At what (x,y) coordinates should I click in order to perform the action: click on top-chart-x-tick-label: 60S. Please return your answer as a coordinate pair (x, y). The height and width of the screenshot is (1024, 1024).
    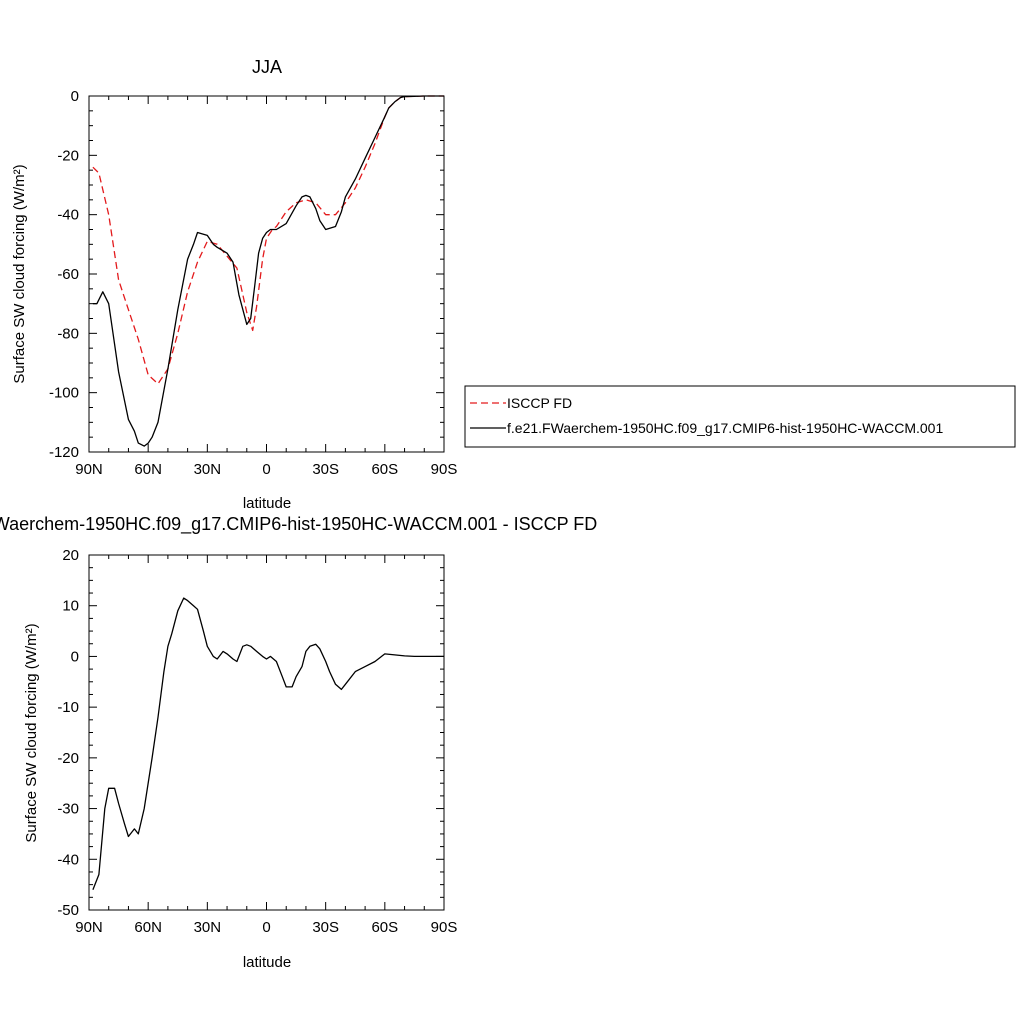
    Looking at the image, I should click on (384, 469).